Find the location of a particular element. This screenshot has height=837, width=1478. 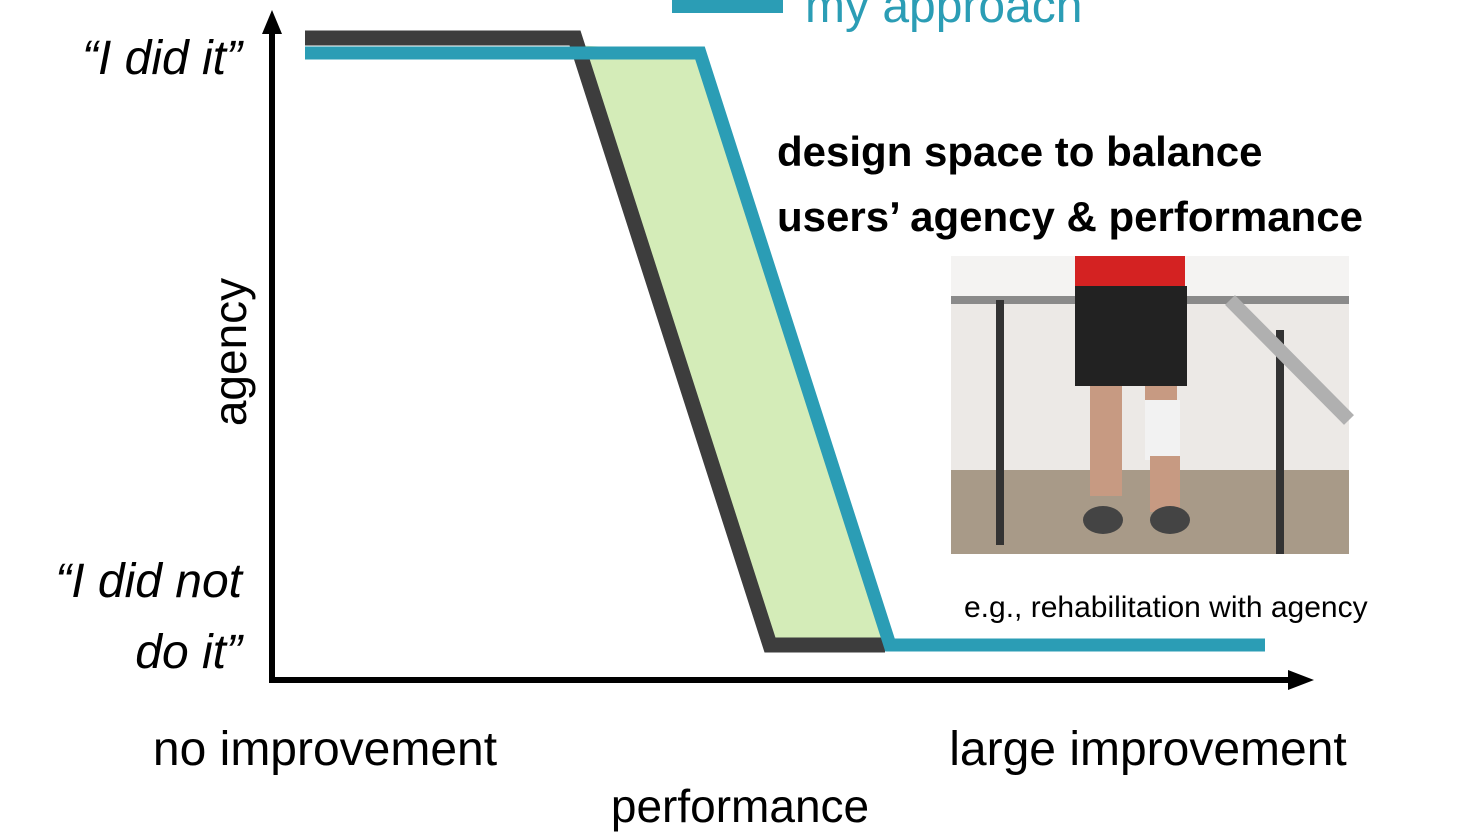

annotation-line: design space to balance is located at coordinates (1020, 151).